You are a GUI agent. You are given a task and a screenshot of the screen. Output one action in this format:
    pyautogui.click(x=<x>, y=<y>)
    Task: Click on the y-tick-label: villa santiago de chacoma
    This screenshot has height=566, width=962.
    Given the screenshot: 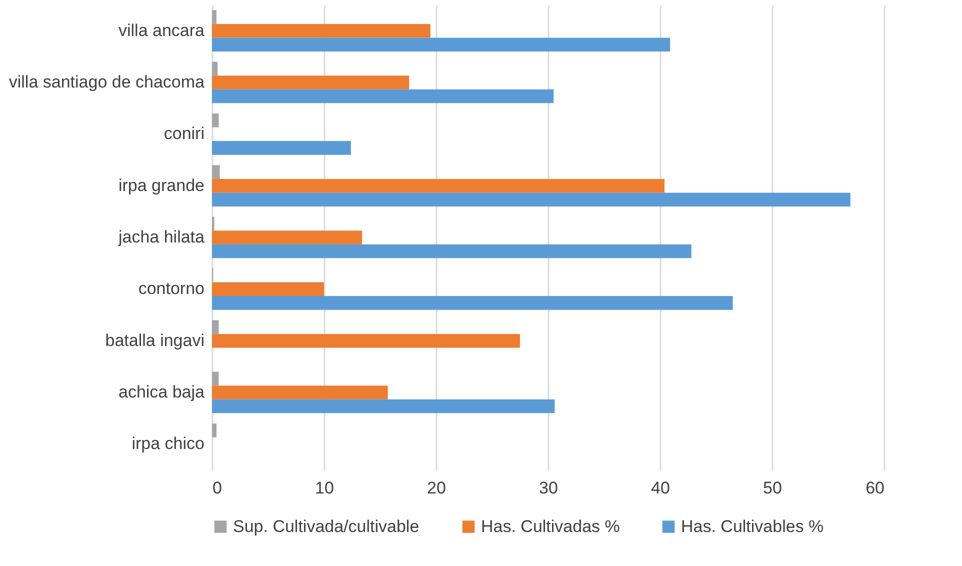 What is the action you would take?
    pyautogui.click(x=107, y=82)
    